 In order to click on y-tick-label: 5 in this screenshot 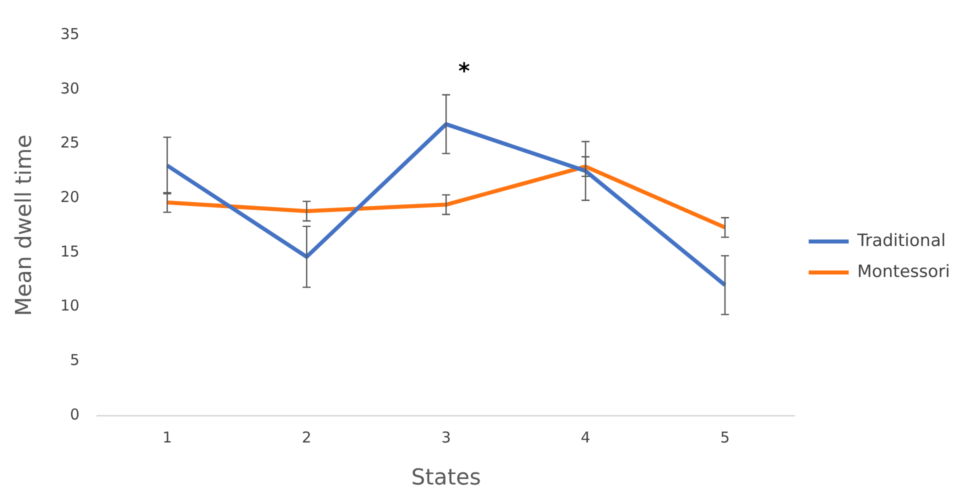, I will do `click(75, 360)`.